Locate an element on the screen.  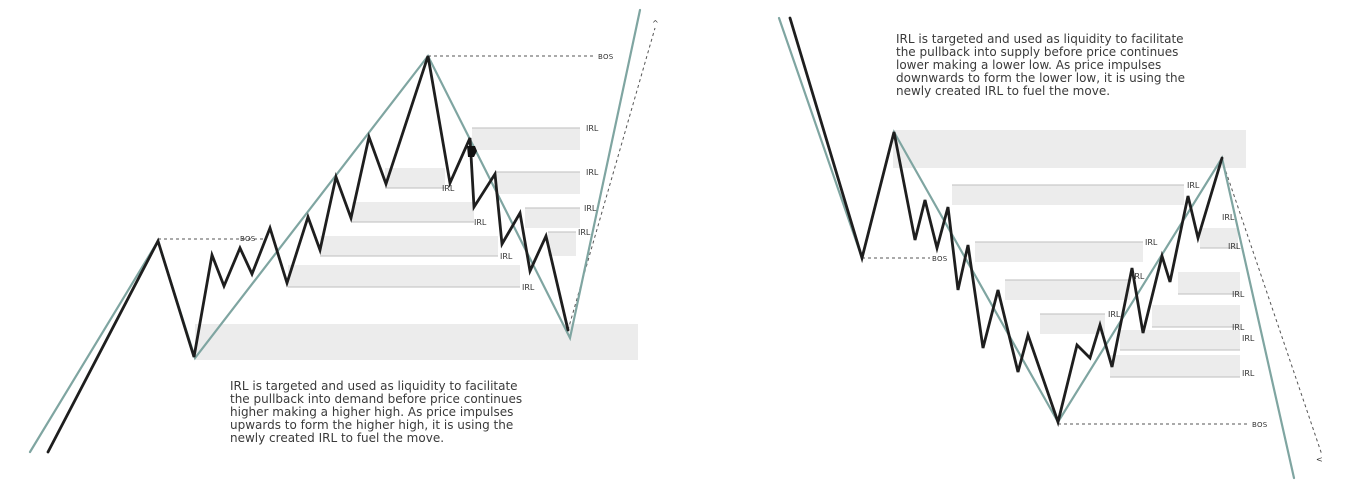
r-projection-dashed-line is located at coordinates (1272, 307).